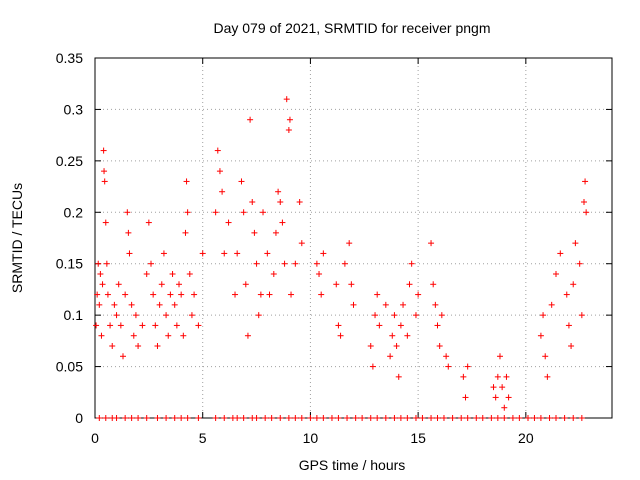 This screenshot has height=480, width=640. What do you see at coordinates (69, 264) in the screenshot?
I see `y-tick-label: 0.15` at bounding box center [69, 264].